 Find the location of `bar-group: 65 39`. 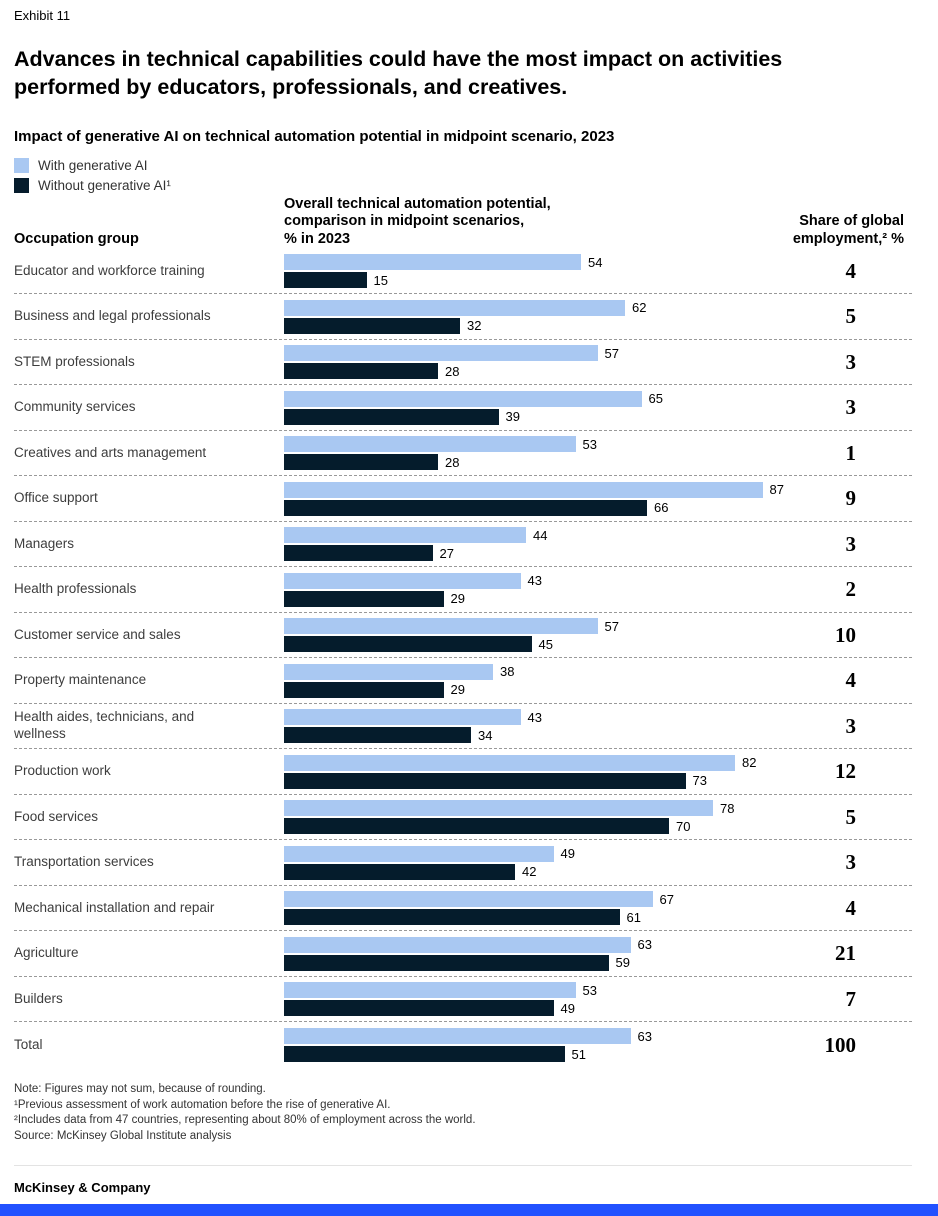

bar-group: 65 39 is located at coordinates (525, 407).